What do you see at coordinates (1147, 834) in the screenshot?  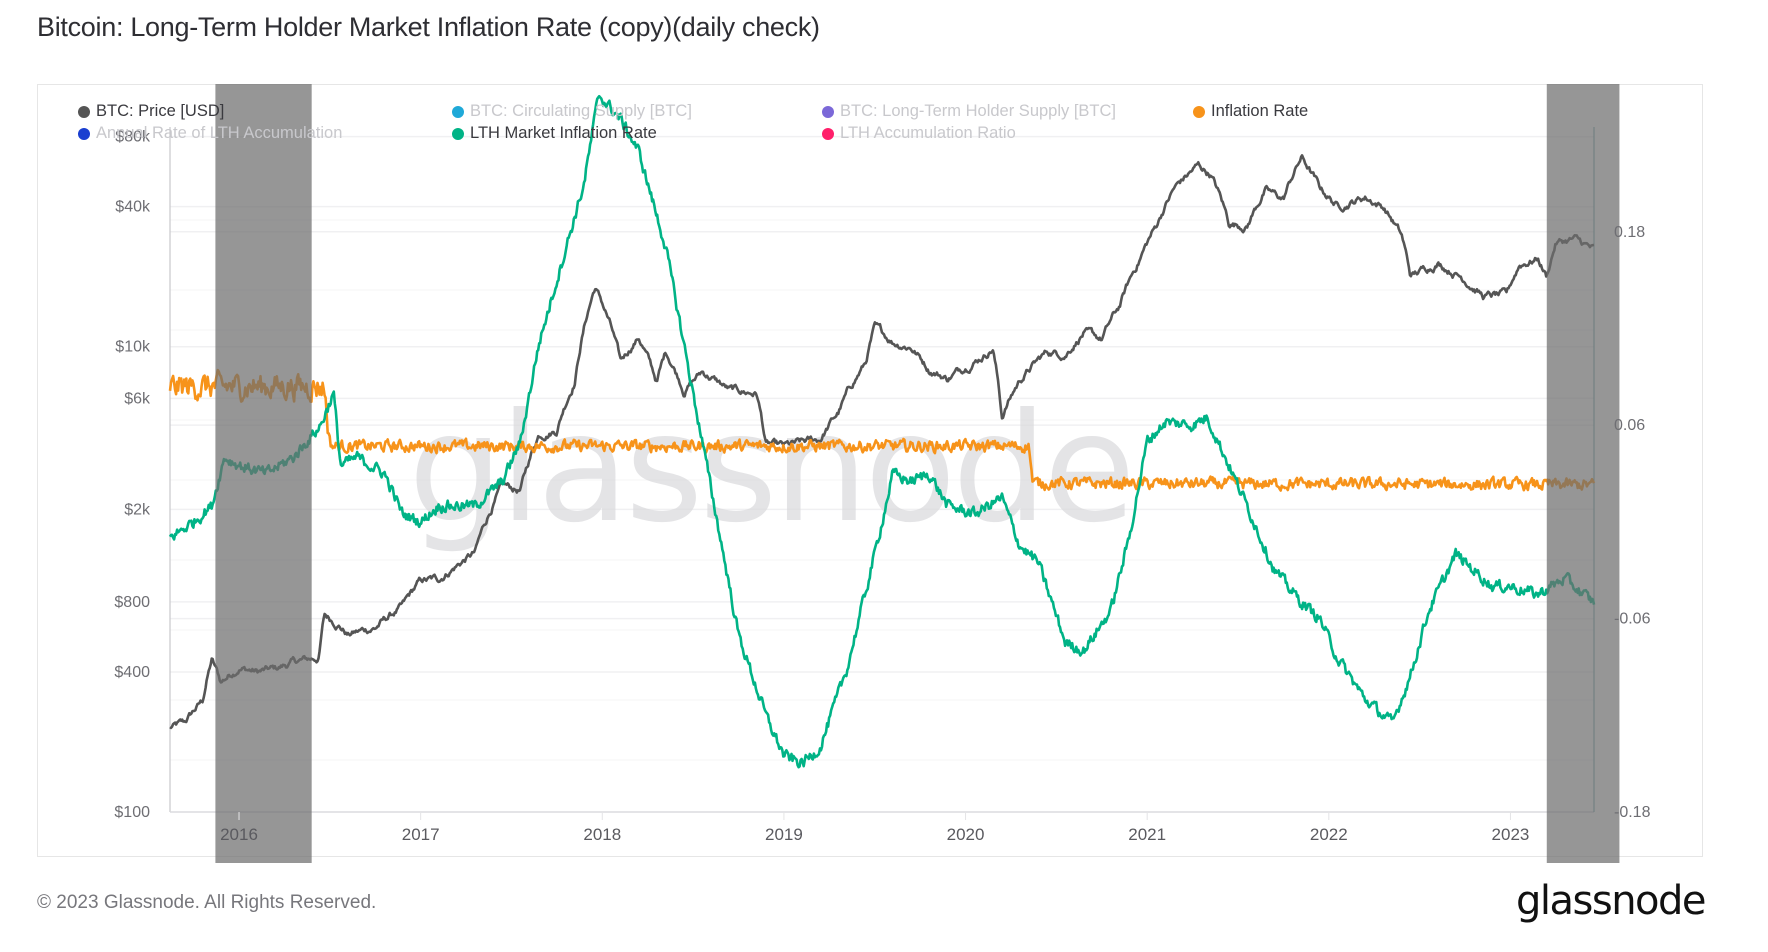 I see `x-tick-label: 2021` at bounding box center [1147, 834].